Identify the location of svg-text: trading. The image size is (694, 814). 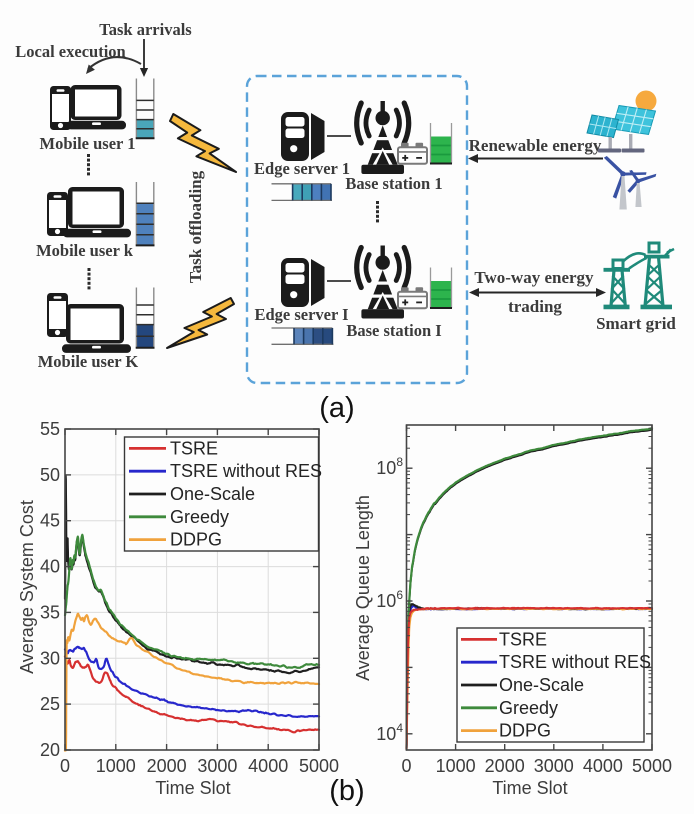
(535, 306).